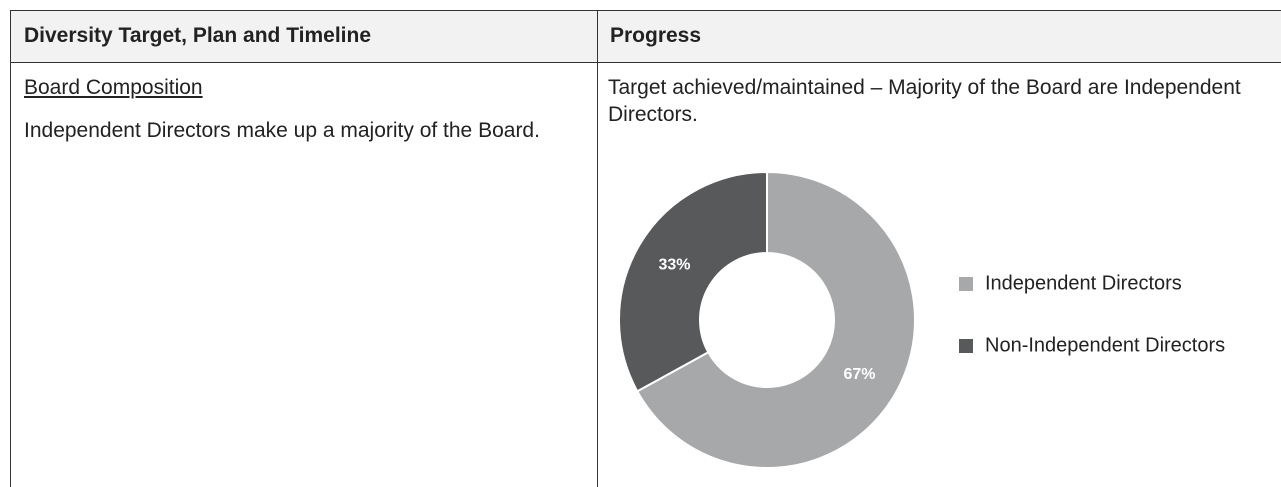 The image size is (1281, 487). I want to click on legend-label: Independent Directors, so click(1083, 283).